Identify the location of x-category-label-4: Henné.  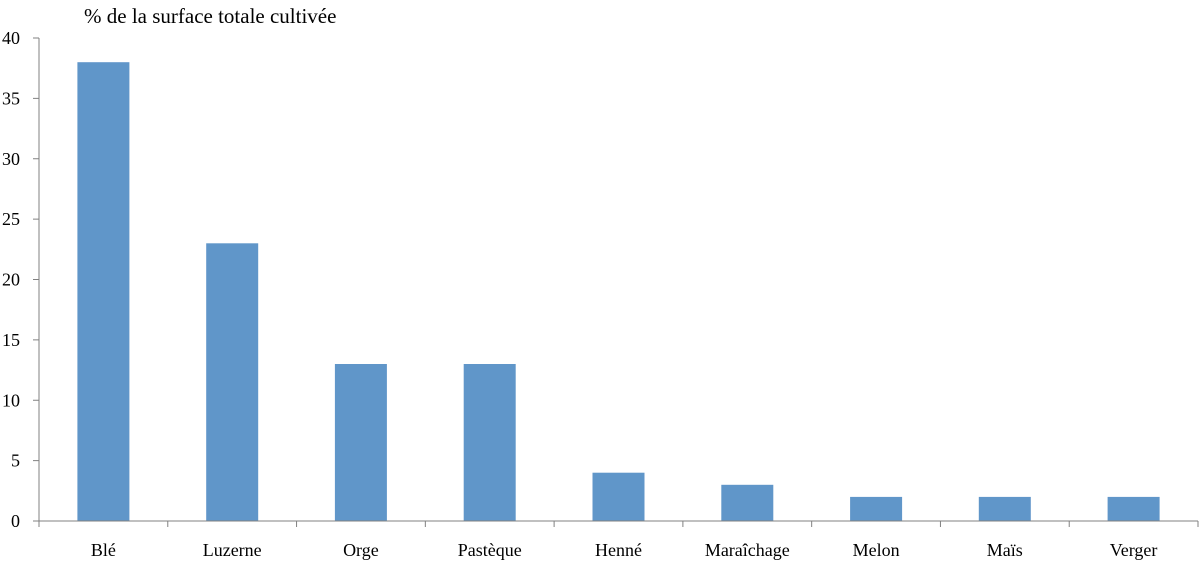
(618, 550).